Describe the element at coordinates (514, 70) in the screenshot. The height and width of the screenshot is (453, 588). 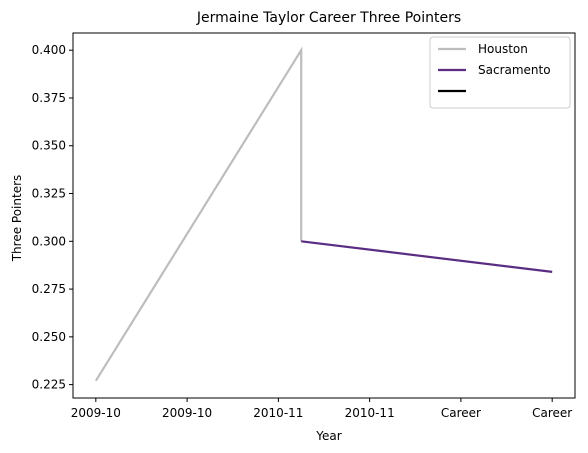
I see `legend-label: Sacramento` at that location.